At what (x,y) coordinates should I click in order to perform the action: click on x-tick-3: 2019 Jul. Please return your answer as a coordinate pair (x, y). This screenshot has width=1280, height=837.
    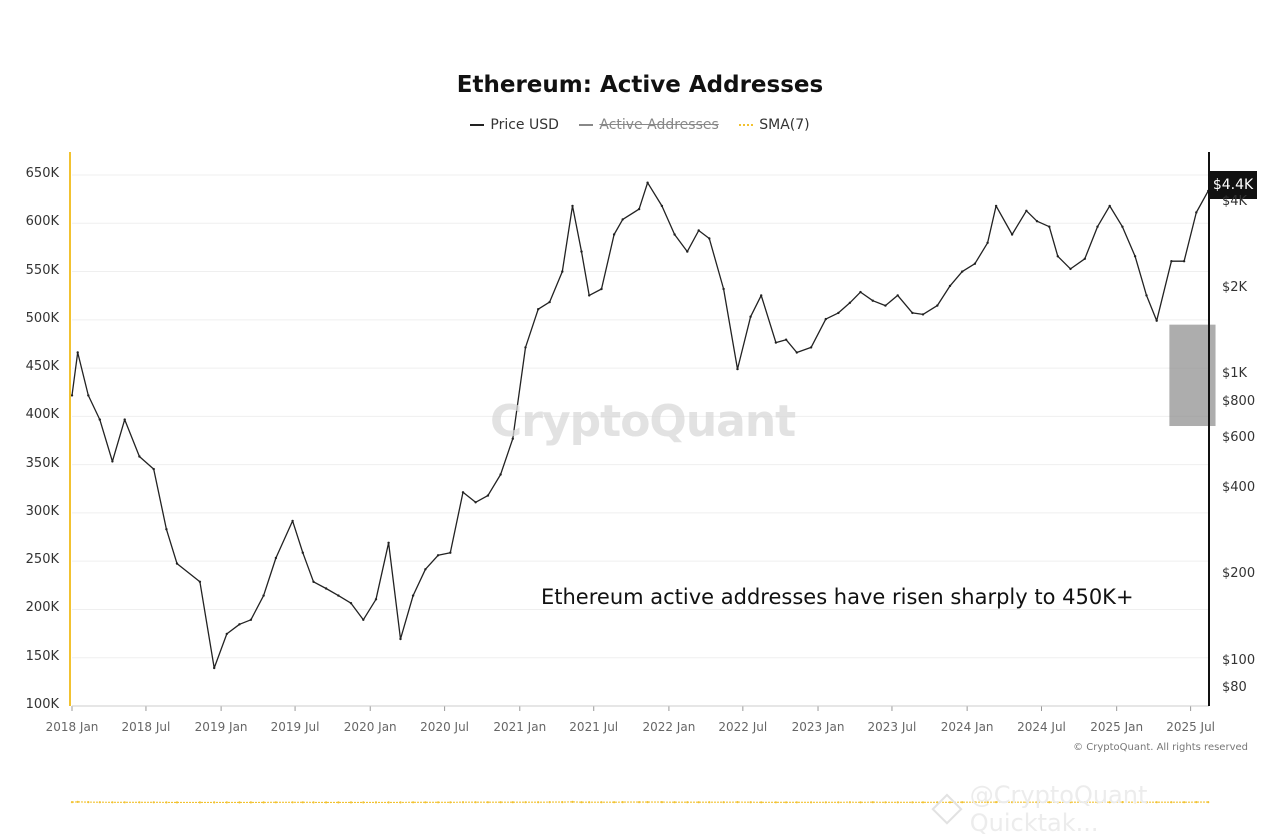
    Looking at the image, I should click on (295, 727).